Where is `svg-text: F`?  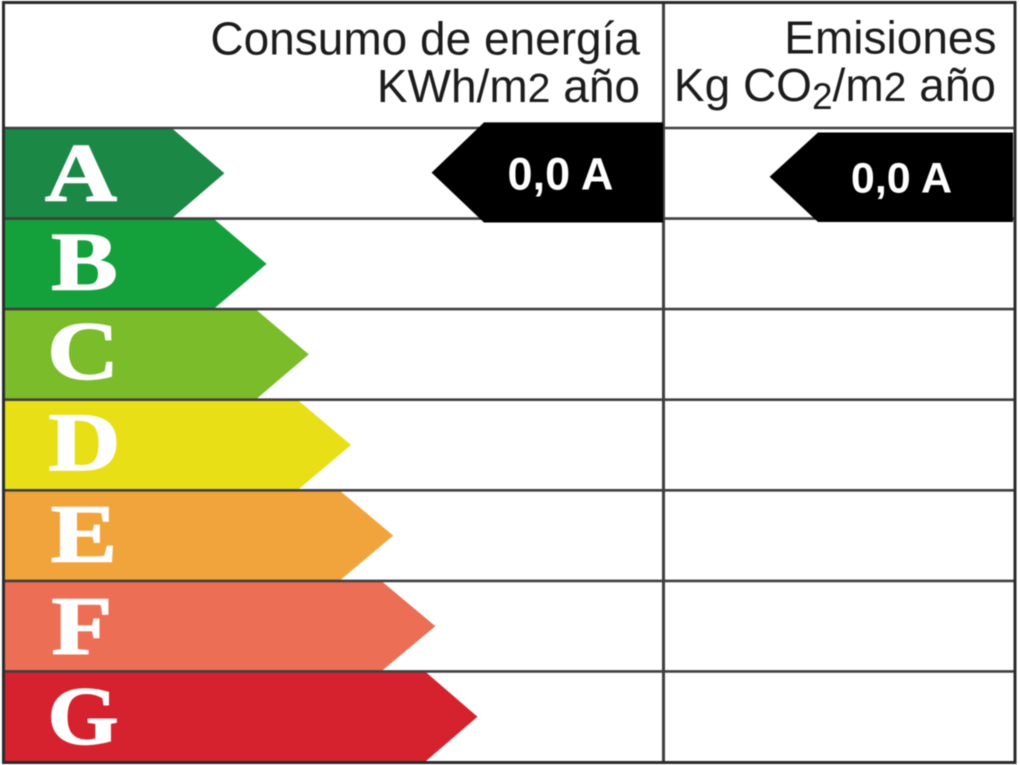
svg-text: F is located at coordinates (82, 625).